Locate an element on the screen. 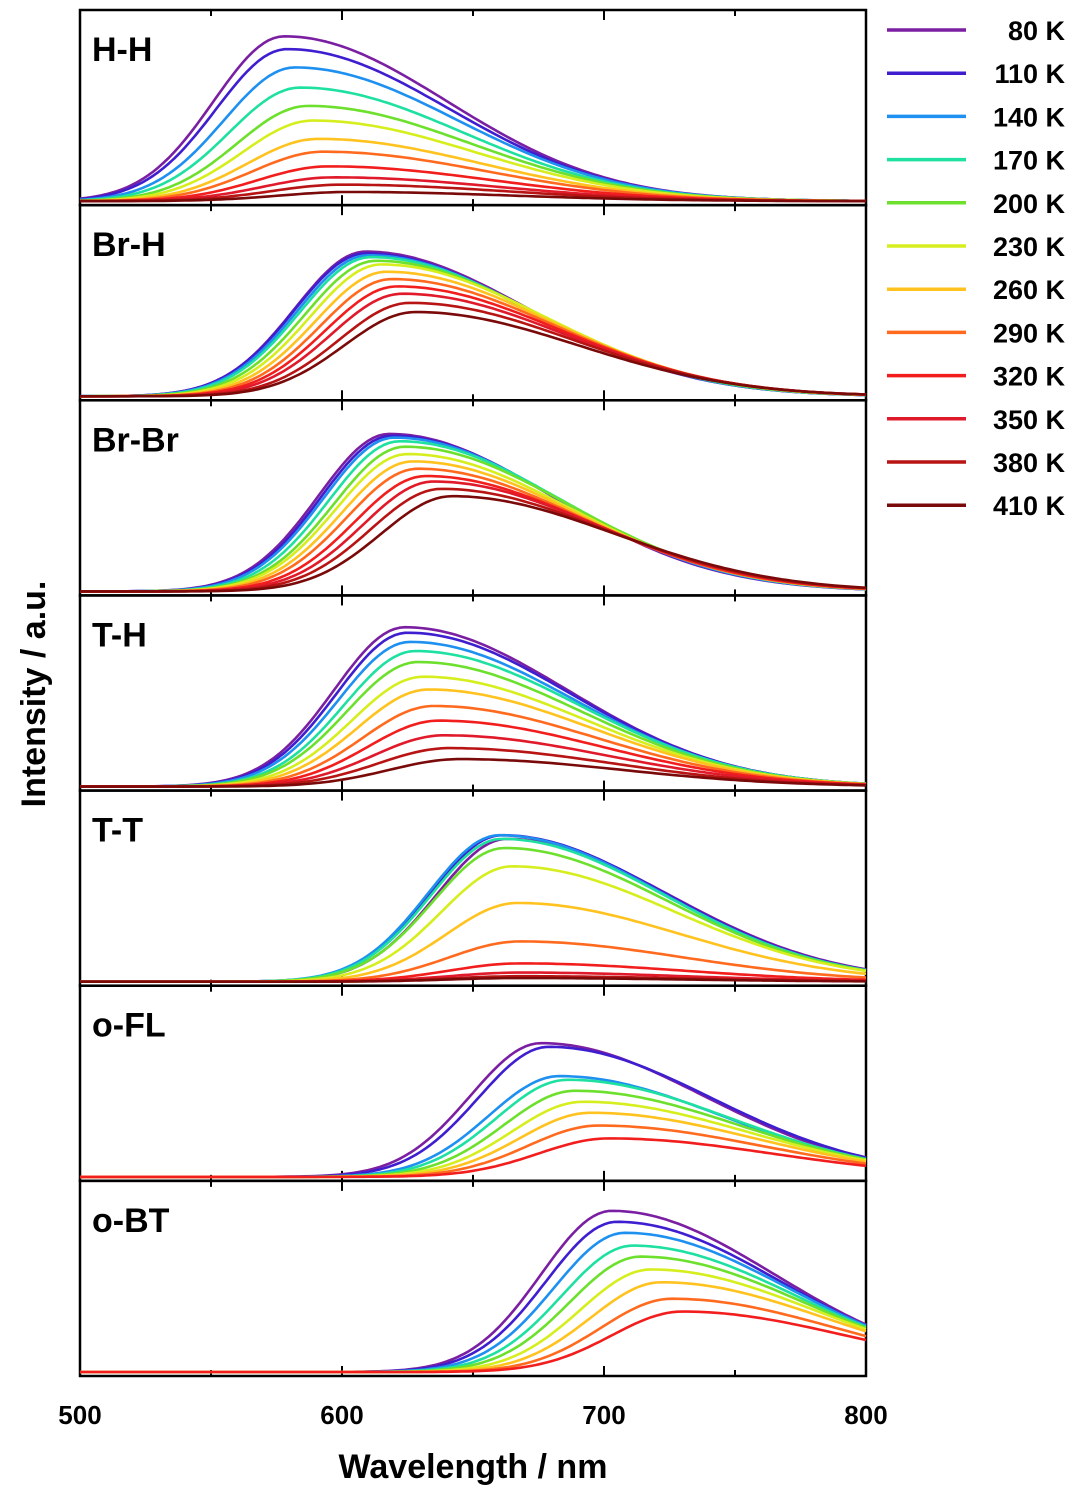  panel-o-bt: o-BT is located at coordinates (473, 1278).